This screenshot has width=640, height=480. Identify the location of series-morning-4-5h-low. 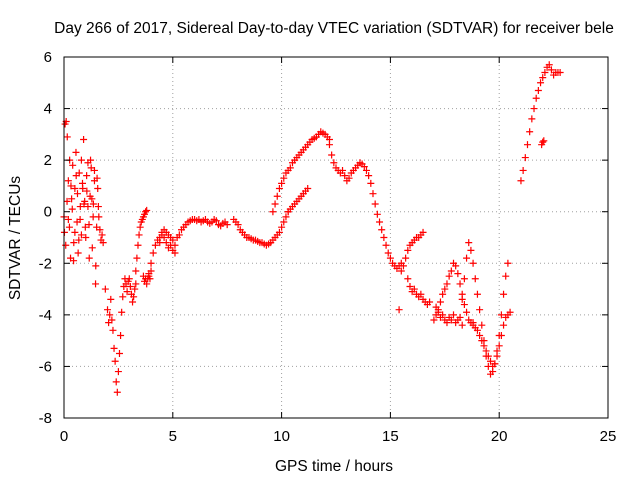
(167, 244).